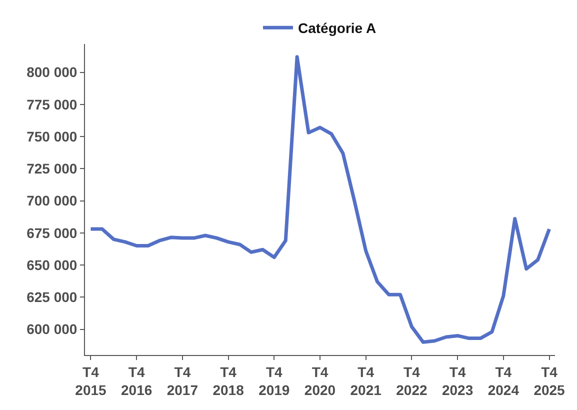 The height and width of the screenshot is (410, 577). What do you see at coordinates (320, 381) in the screenshot?
I see `x-tick-label: T4 2020` at bounding box center [320, 381].